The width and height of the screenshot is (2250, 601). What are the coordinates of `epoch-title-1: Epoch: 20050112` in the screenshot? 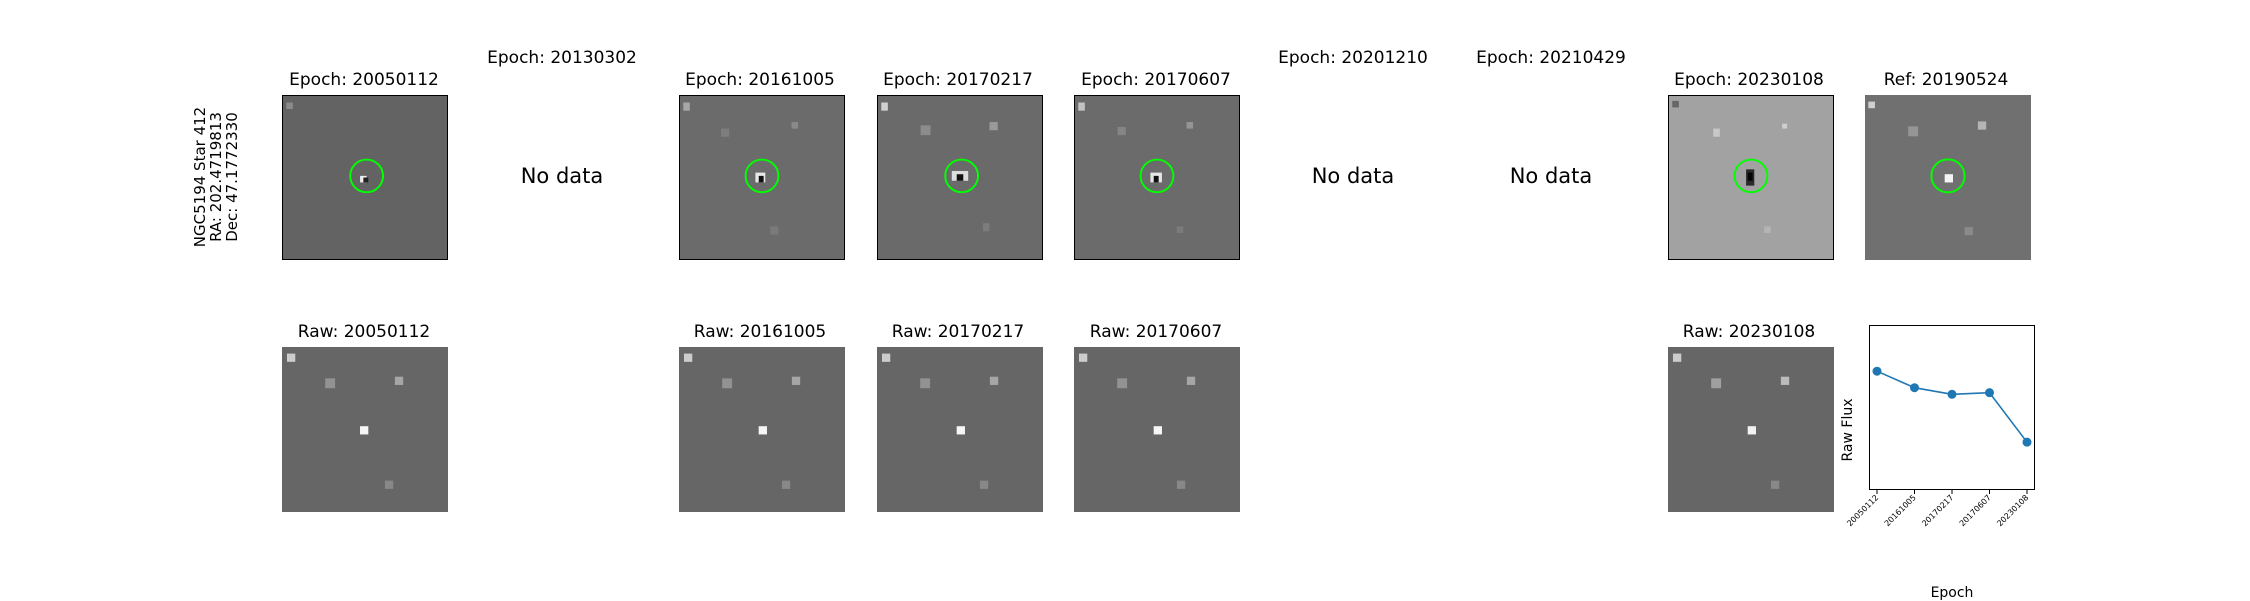 It's located at (364, 80).